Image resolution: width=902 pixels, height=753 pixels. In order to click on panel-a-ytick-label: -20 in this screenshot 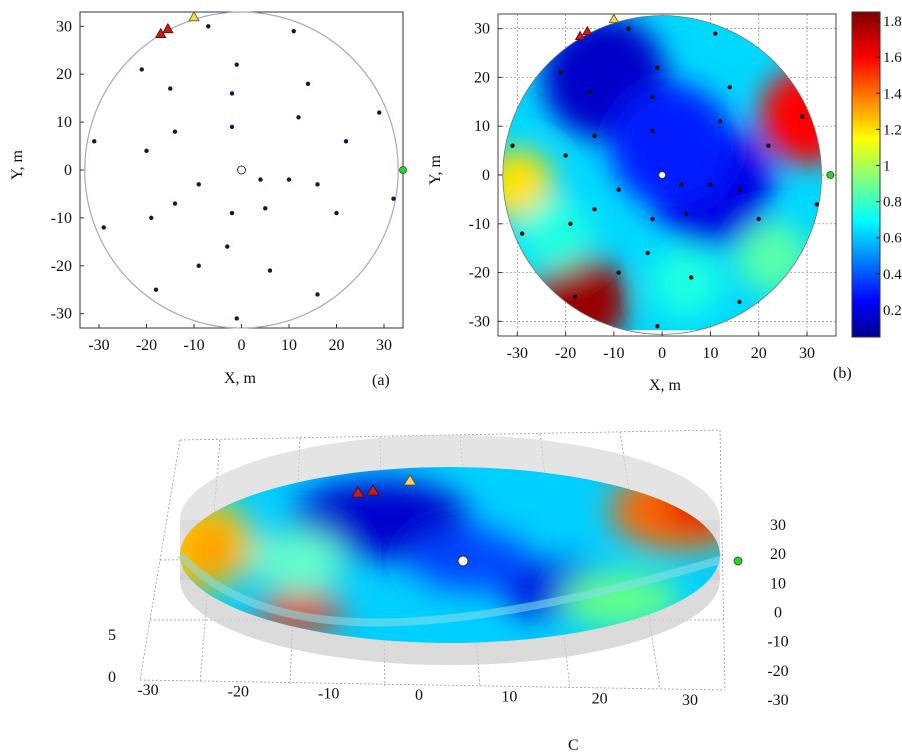, I will do `click(61, 266)`.